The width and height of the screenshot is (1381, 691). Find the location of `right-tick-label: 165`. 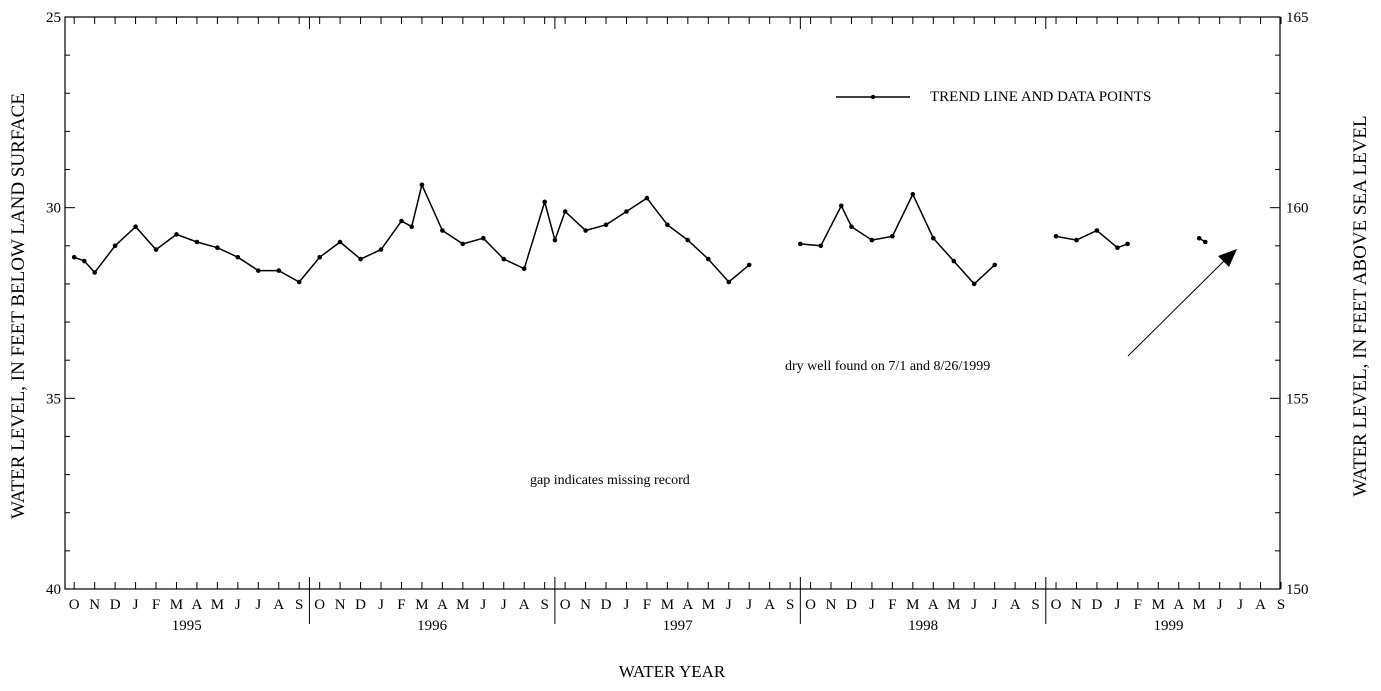

right-tick-label: 165 is located at coordinates (1297, 18).